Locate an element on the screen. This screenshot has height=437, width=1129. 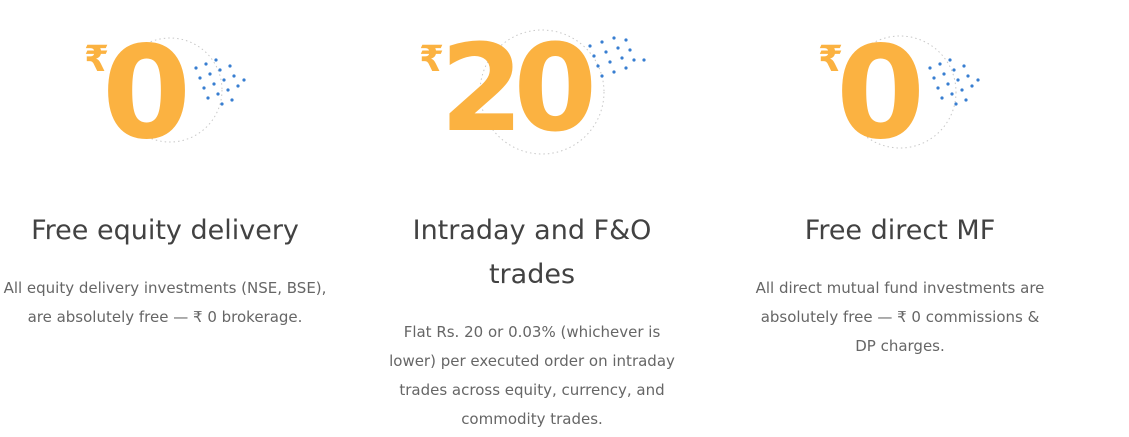
card-title: Free direct MF is located at coordinates (900, 230).